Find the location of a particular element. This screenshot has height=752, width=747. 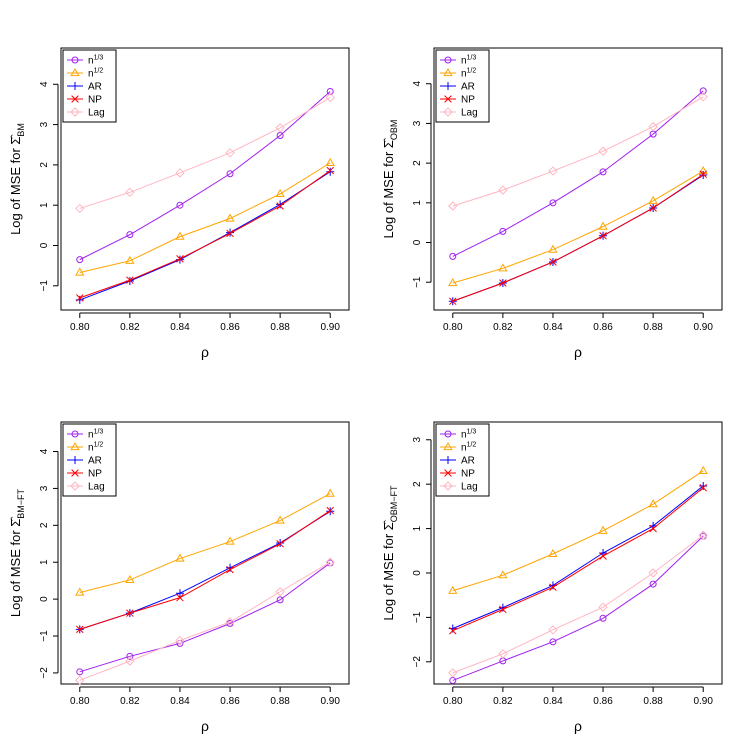

y-axis-label: Log of MSE for Σ̂OBM is located at coordinates (390, 179).